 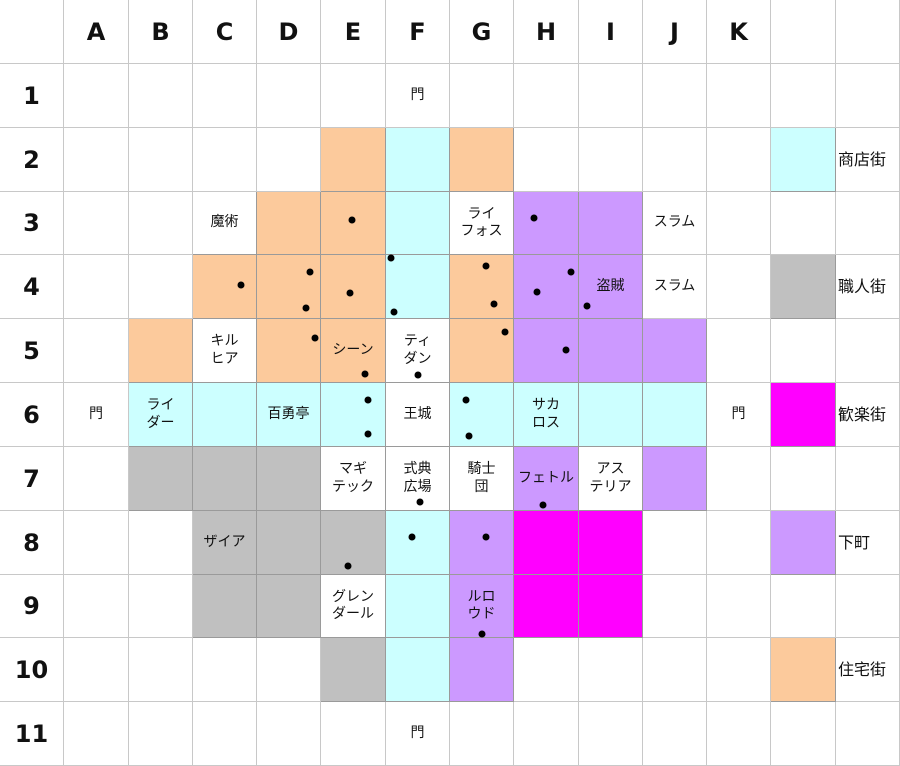 I want to click on district-label: アス テリア, so click(x=610, y=478).